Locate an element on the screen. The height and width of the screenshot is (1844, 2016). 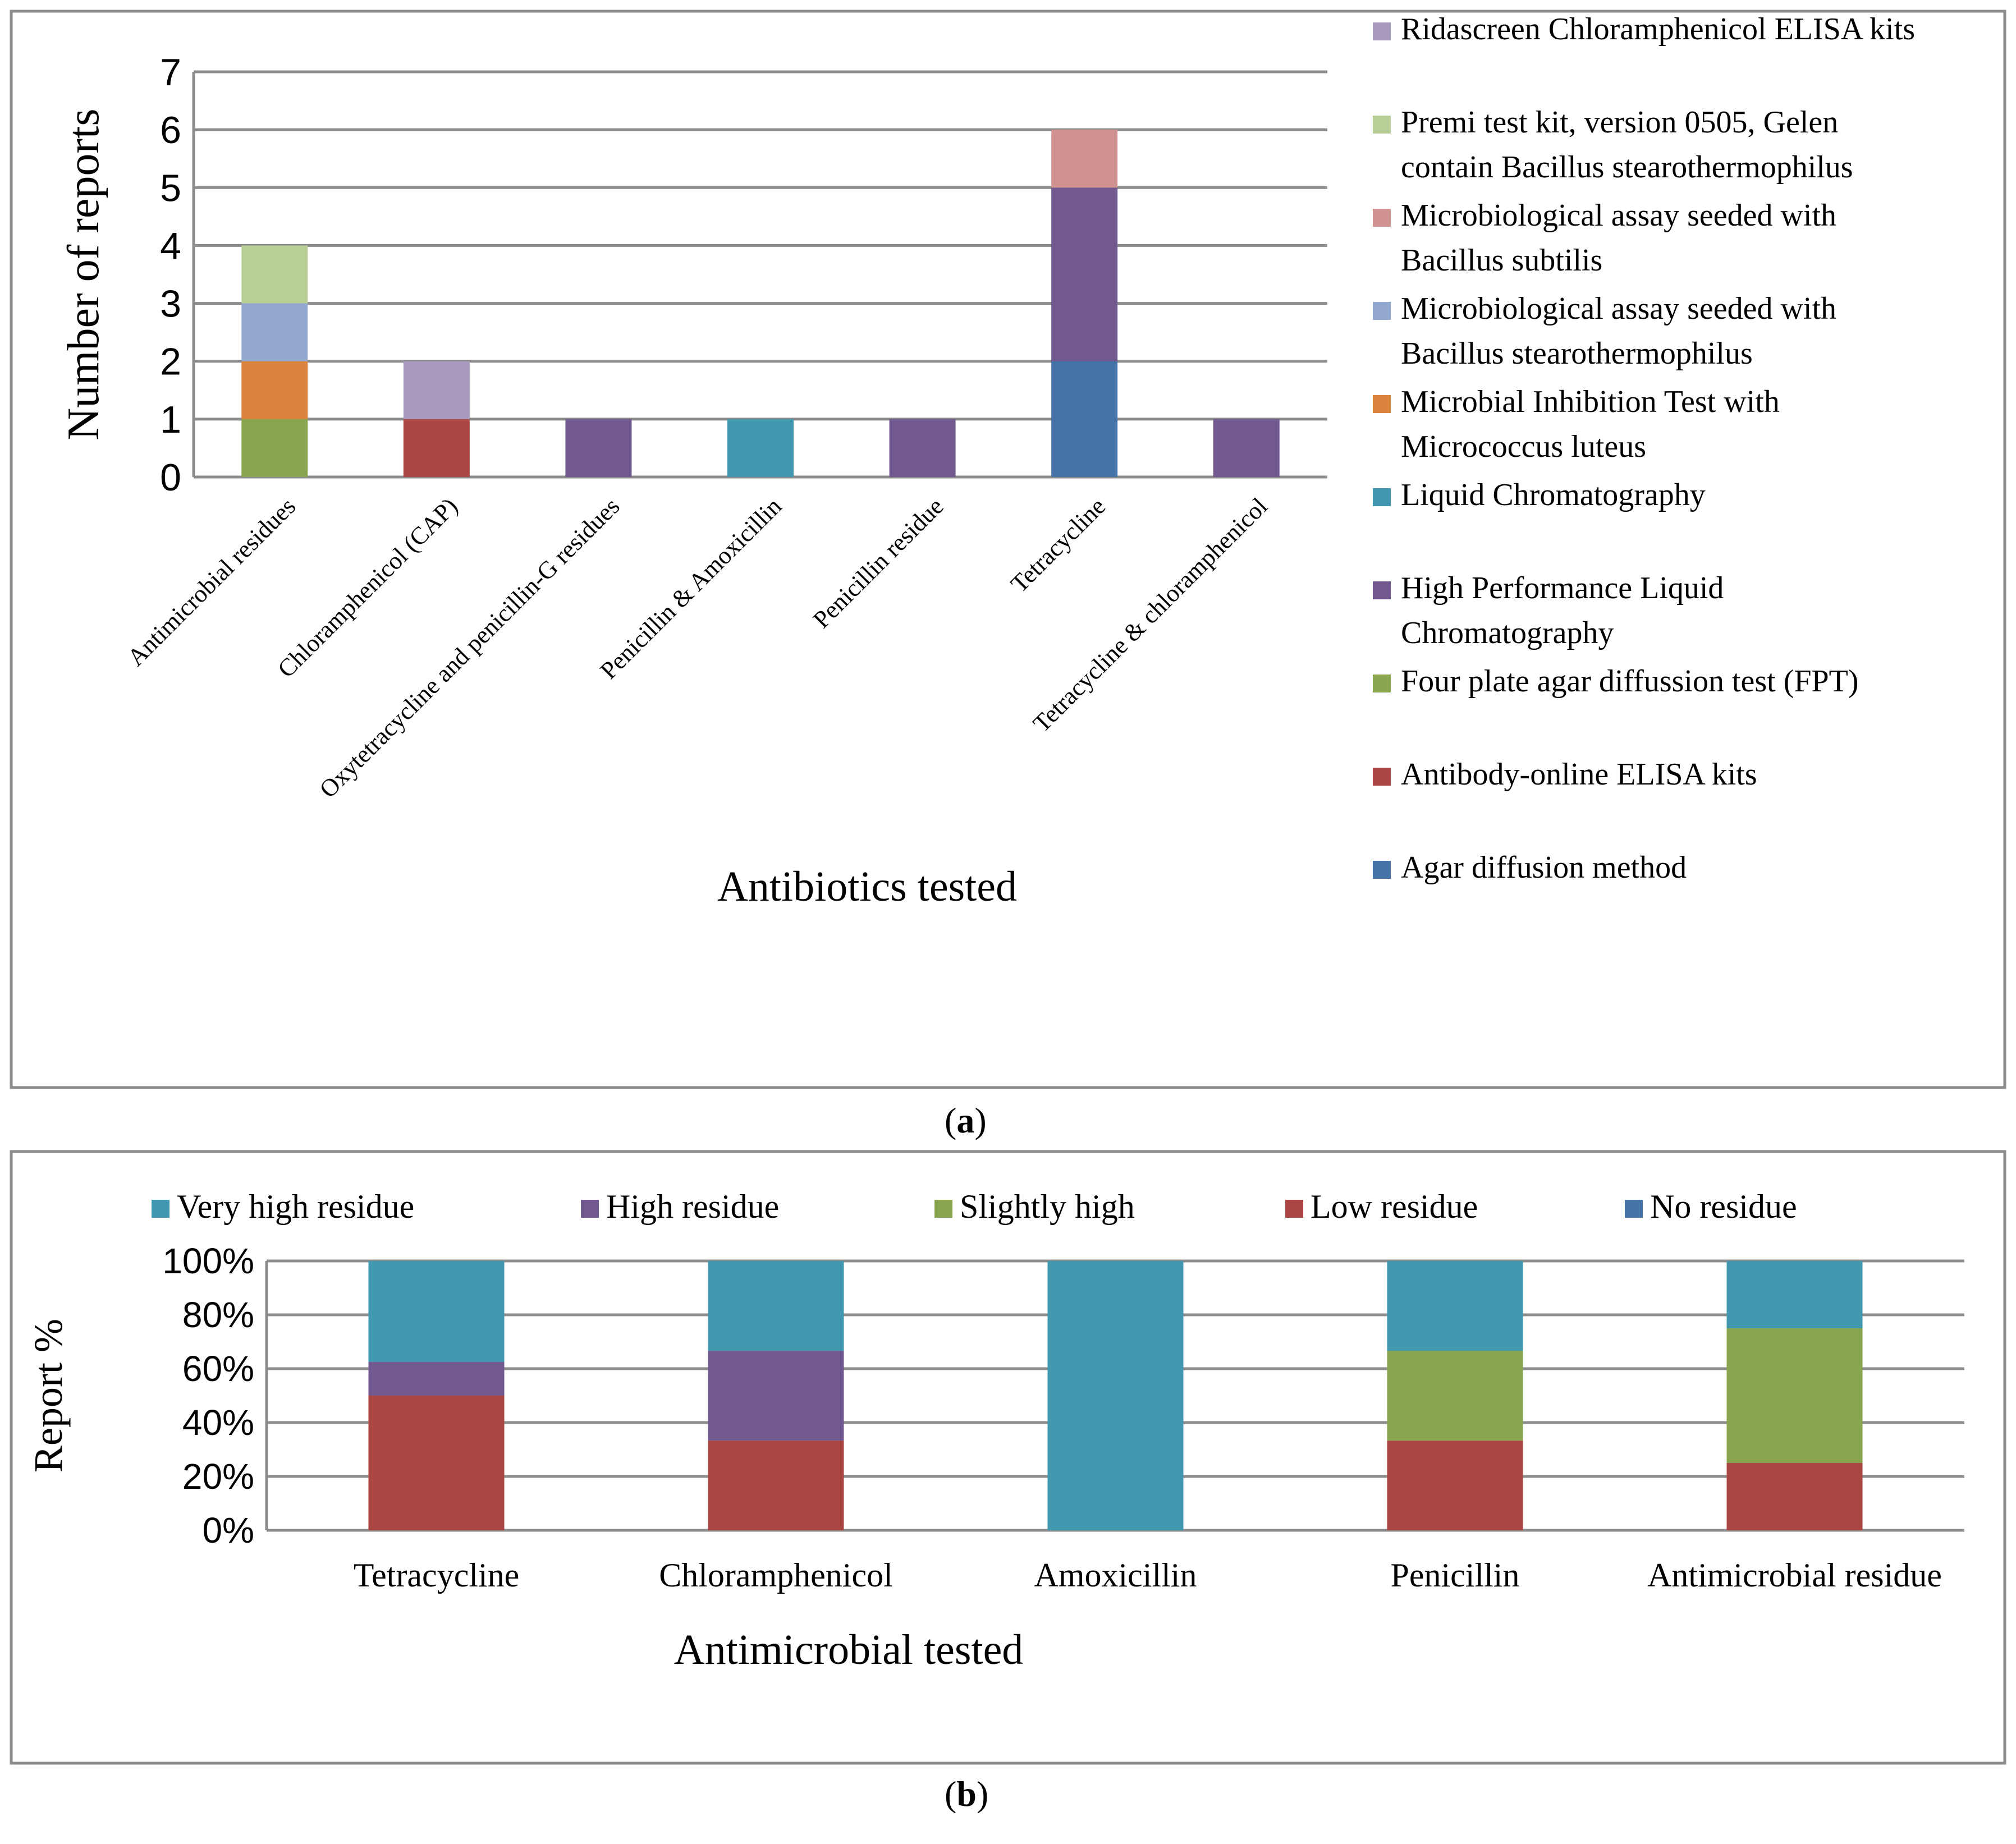
panel-b-letter: b is located at coordinates (967, 1794).